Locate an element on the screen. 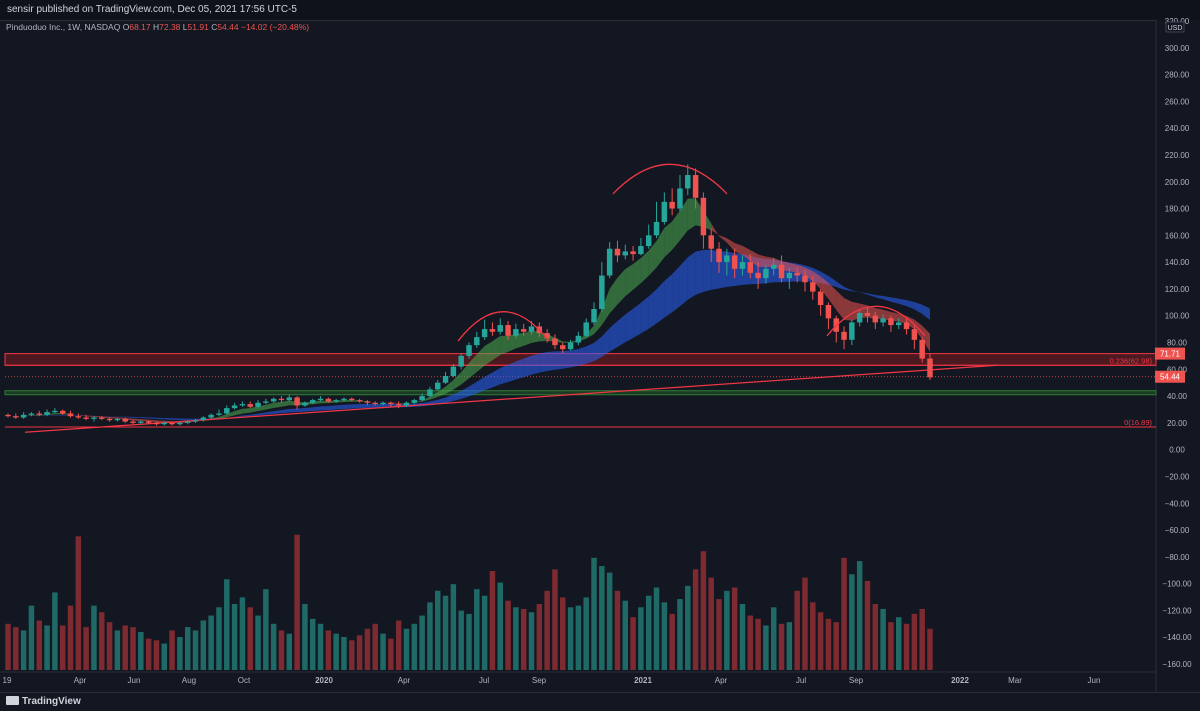 The image size is (1200, 711). y-tick-label: 20.00 is located at coordinates (1177, 423).